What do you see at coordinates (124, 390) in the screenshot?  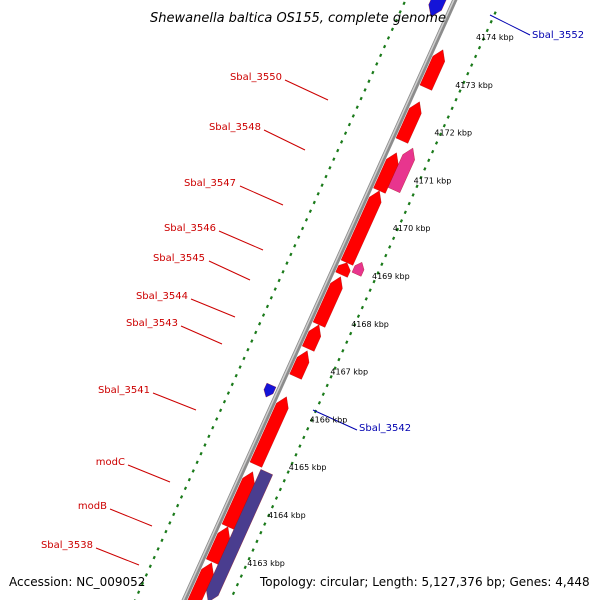 I see `gene-label-sbal-3541: Sbal_3541` at bounding box center [124, 390].